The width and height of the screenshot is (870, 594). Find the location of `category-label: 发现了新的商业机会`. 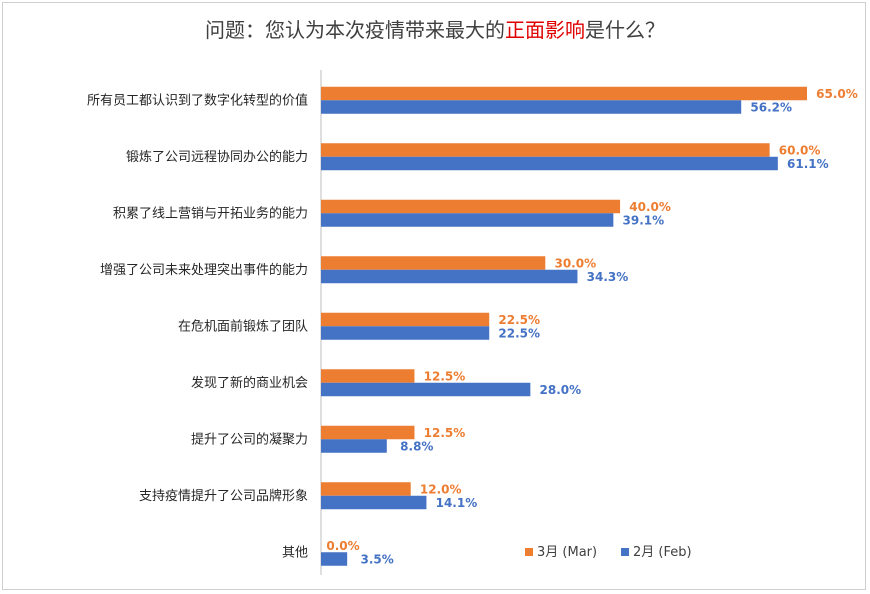

category-label: 发现了新的商业机会 is located at coordinates (249, 383).